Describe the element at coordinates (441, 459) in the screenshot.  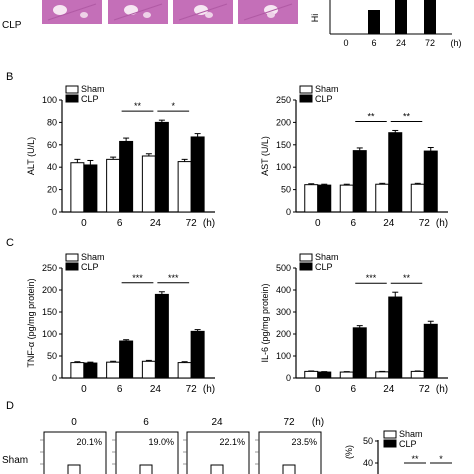
I see `significance-label: *` at that location.